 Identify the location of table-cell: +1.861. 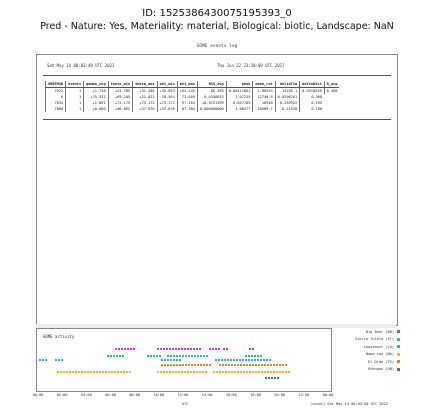
(96, 103).